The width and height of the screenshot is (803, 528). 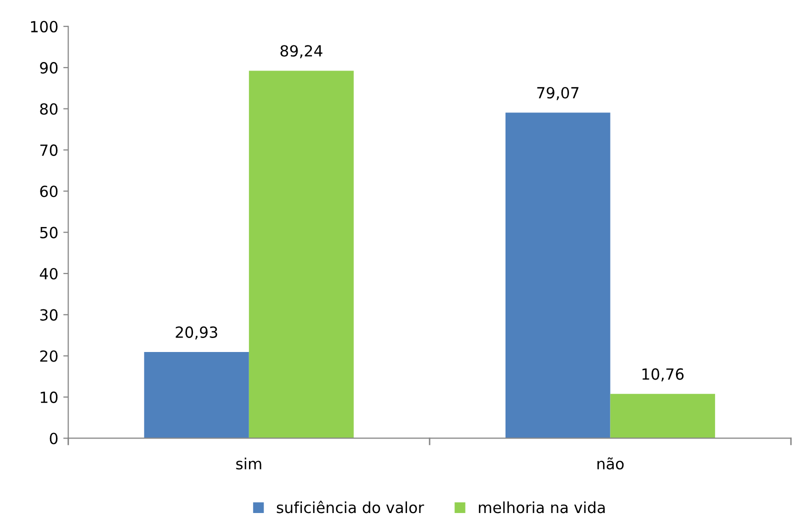 I want to click on y-tick-label: 30, so click(x=49, y=315).